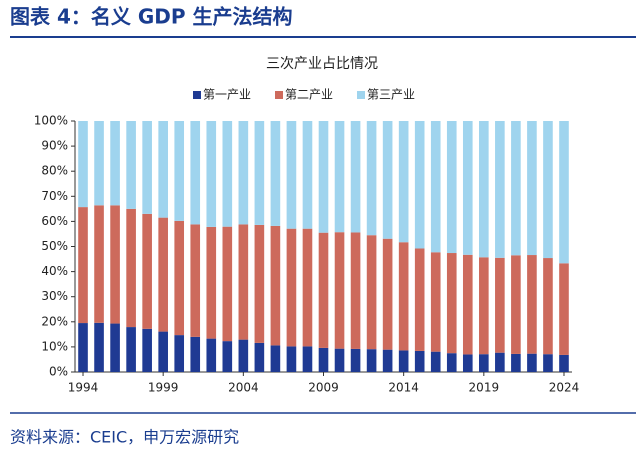 Image resolution: width=644 pixels, height=458 pixels. Describe the element at coordinates (54, 296) in the screenshot. I see `y-tick-label: 30%` at that location.